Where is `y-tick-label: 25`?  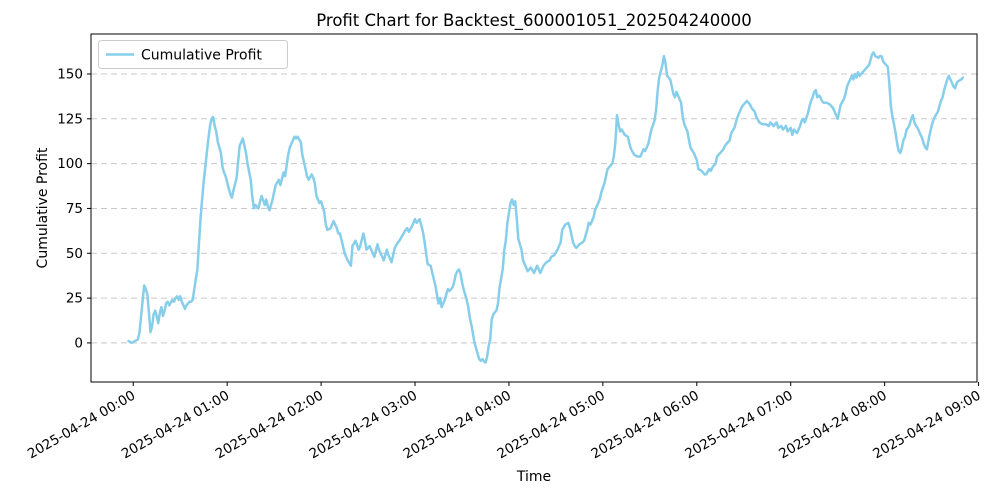
y-tick-label: 25 is located at coordinates (74, 299).